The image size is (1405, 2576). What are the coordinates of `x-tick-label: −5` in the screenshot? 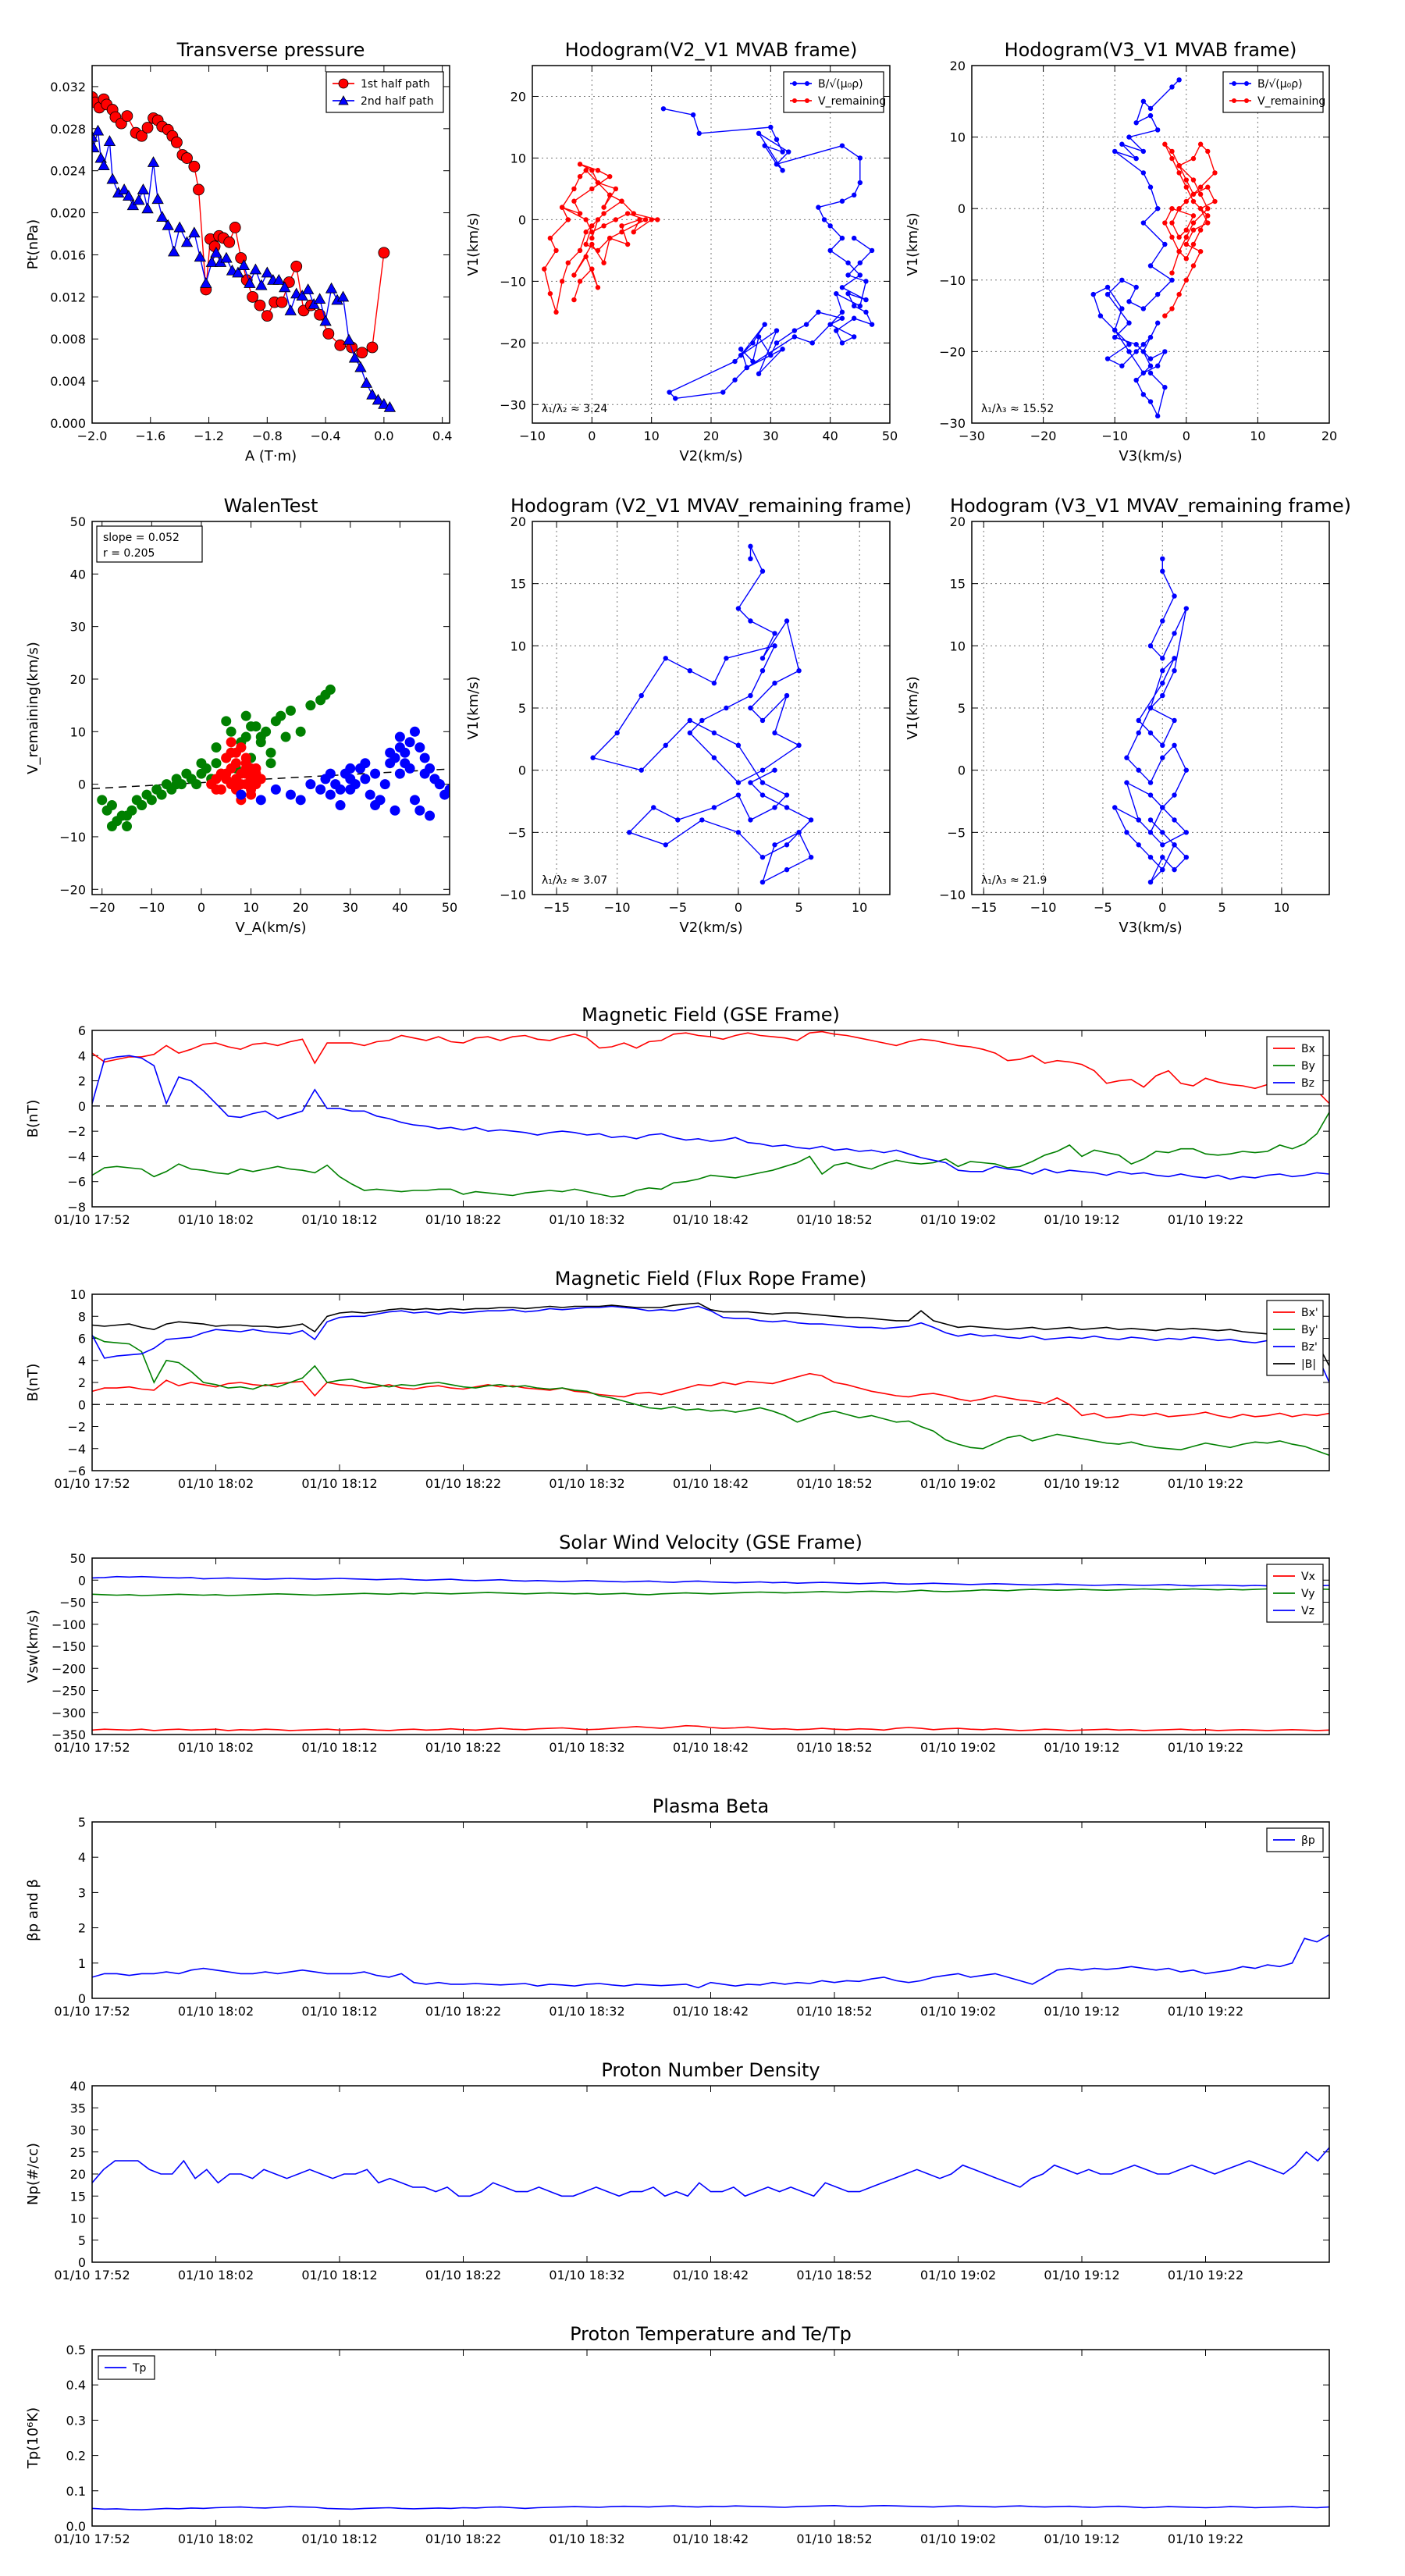 It's located at (1103, 908).